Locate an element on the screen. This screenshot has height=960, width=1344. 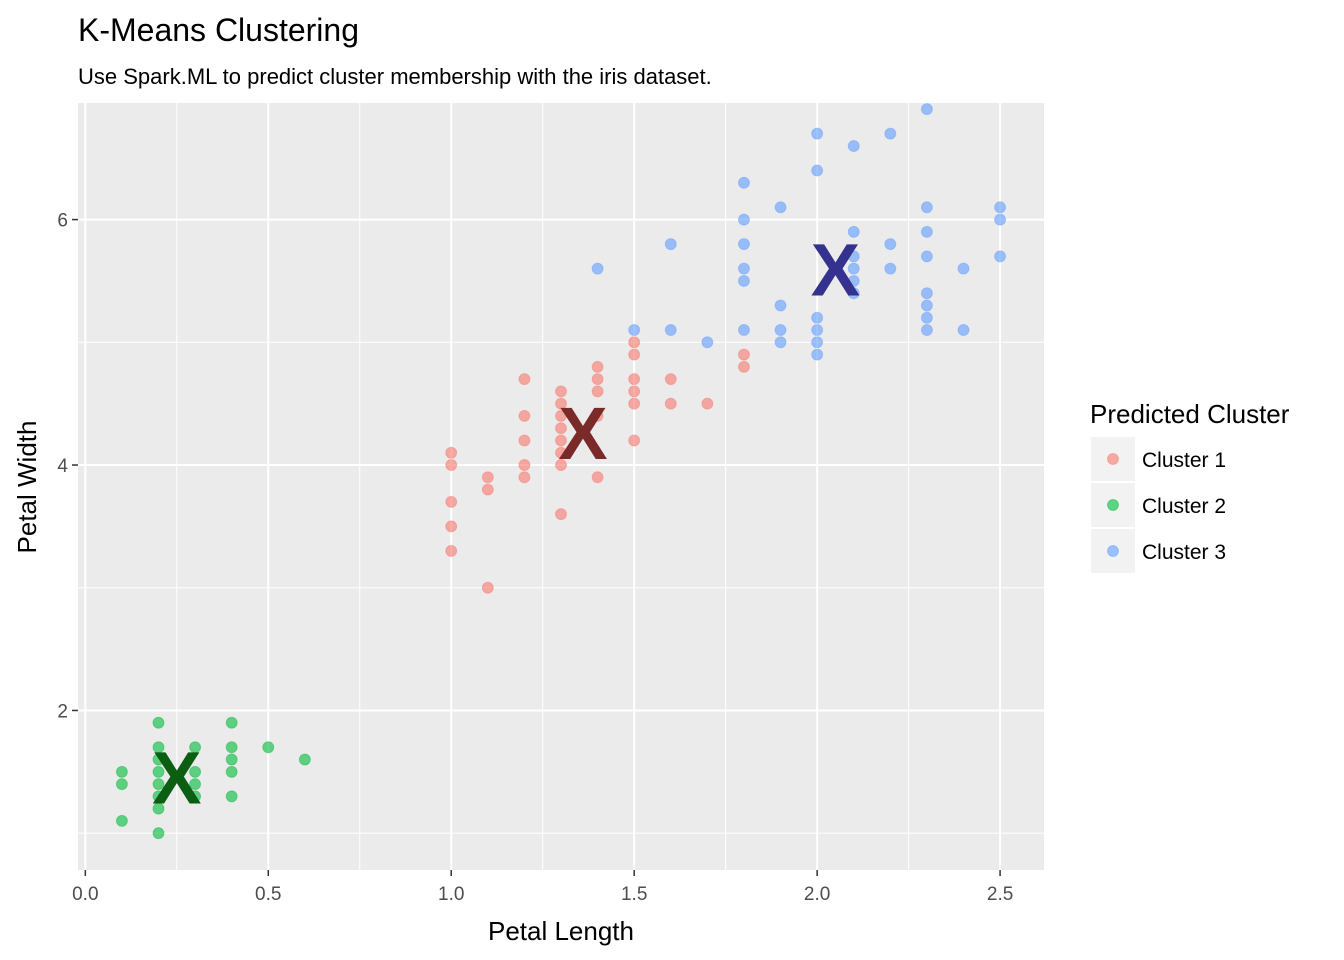
x-tick-label: 2.5 is located at coordinates (1000, 894).